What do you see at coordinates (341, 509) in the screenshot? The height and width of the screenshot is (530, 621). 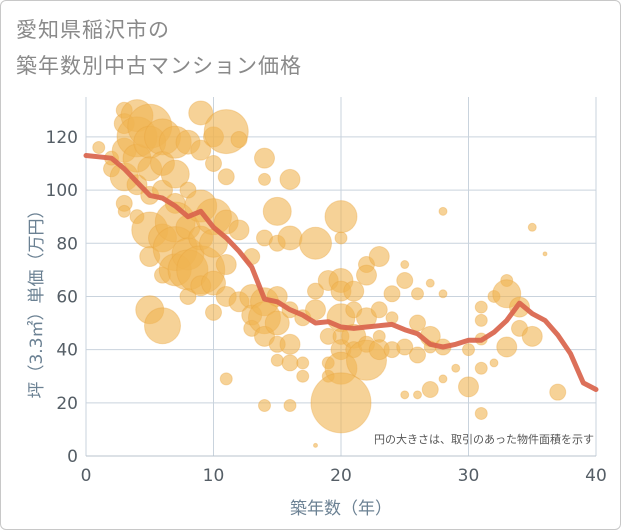 I see `x-axis-label: 築年数（年）` at bounding box center [341, 509].